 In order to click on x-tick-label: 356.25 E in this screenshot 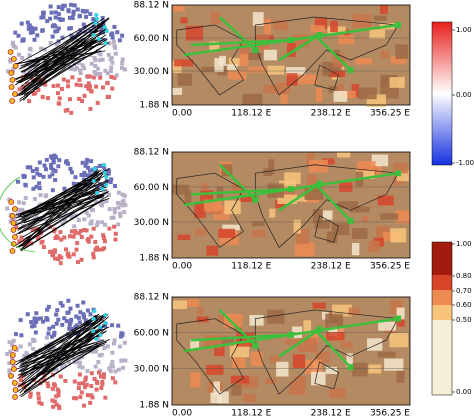, I will do `click(390, 114)`.